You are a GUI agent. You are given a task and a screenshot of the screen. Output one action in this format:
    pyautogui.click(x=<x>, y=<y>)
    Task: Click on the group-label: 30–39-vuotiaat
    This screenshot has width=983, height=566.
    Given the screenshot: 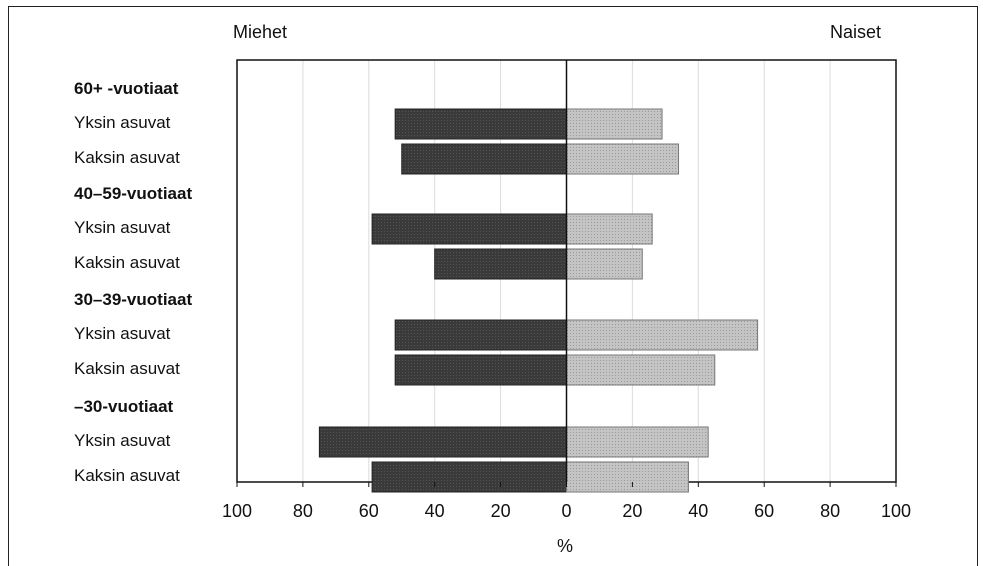 What is the action you would take?
    pyautogui.click(x=133, y=299)
    